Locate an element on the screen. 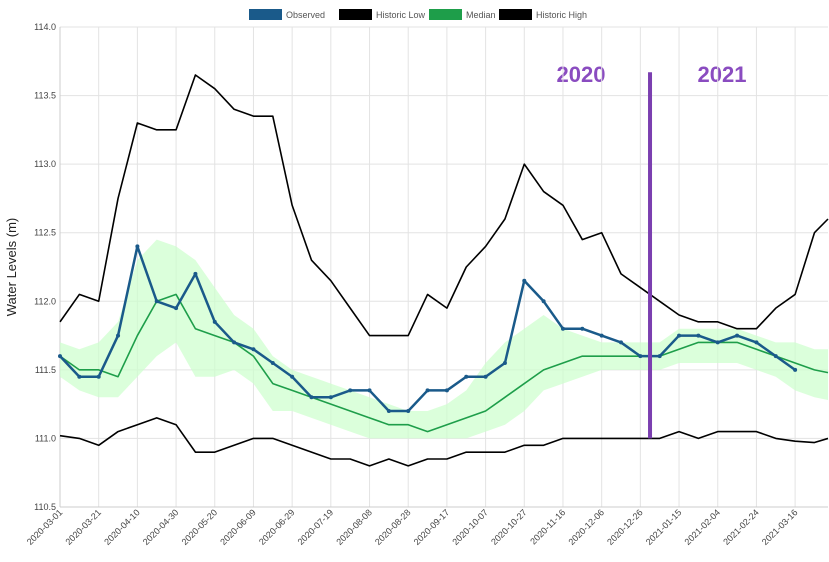 The width and height of the screenshot is (829, 562). x-tick-label: 2020-04-10 is located at coordinates (122, 527).